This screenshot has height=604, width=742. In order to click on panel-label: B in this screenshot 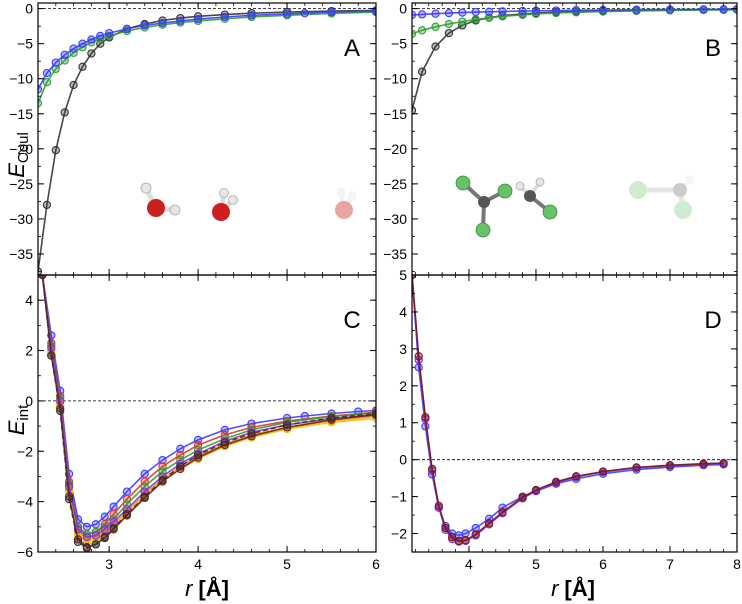, I will do `click(713, 48)`.